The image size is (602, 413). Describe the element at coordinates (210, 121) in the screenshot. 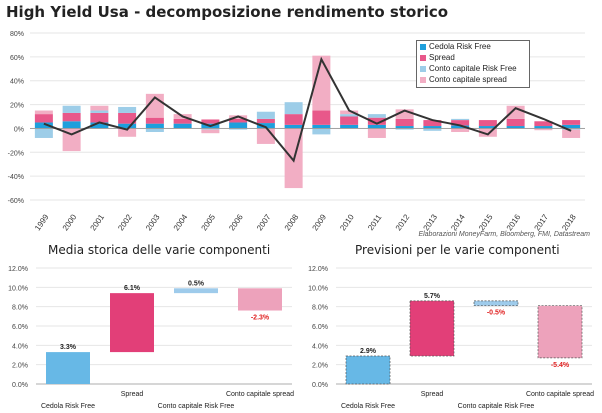

I see `bar-segment-spread-2005` at that location.